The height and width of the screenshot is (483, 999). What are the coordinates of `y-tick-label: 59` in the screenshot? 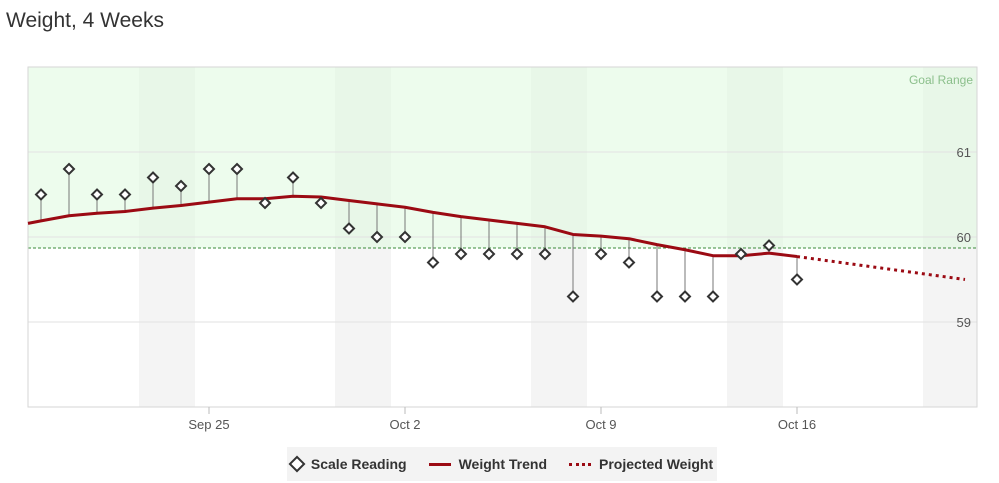 It's located at (964, 322).